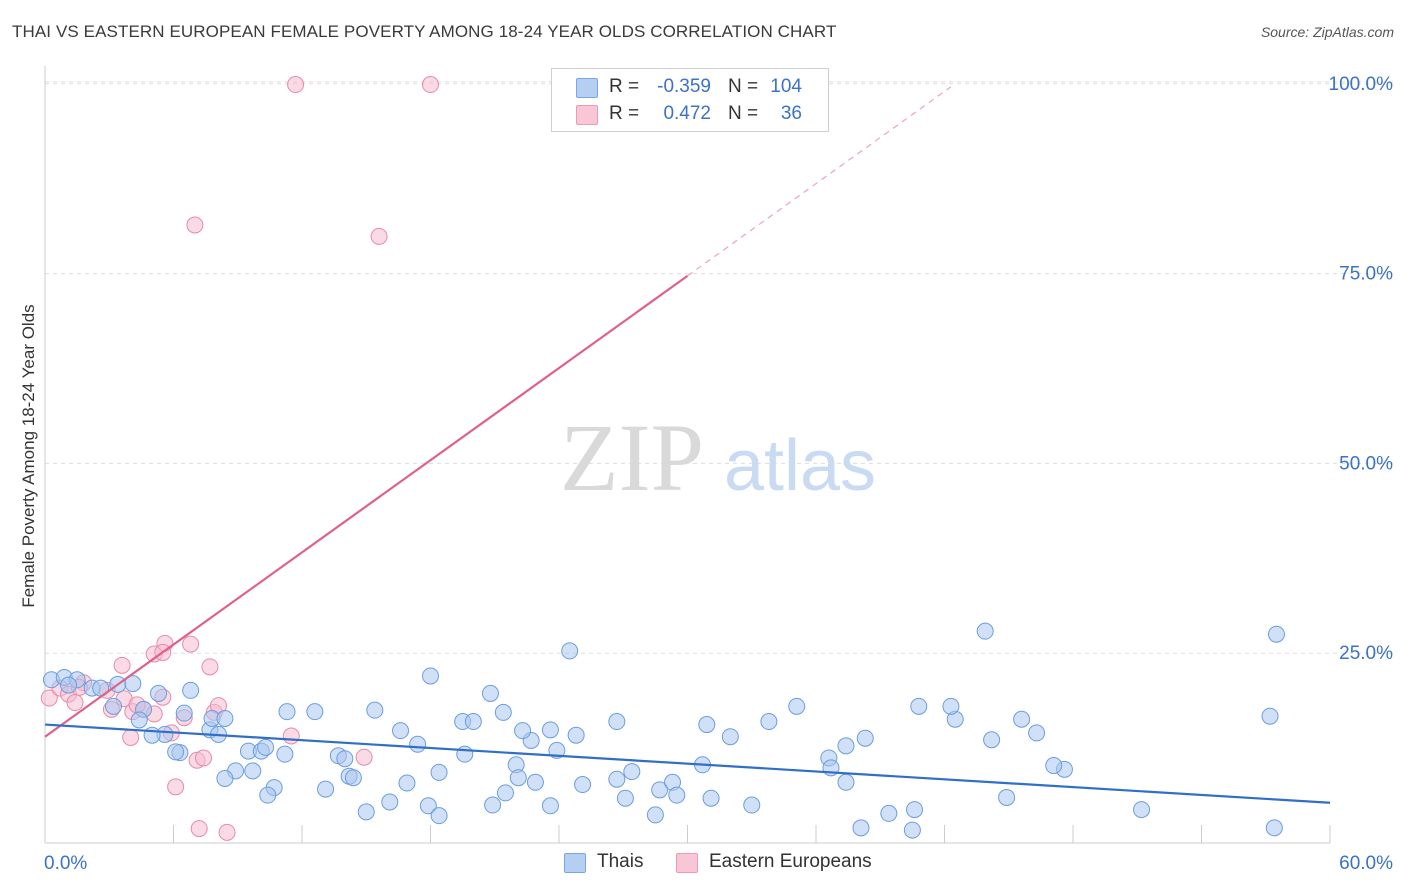 The width and height of the screenshot is (1406, 892). What do you see at coordinates (790, 861) in the screenshot?
I see `legend-label-eastern-europeans: Eastern Europeans` at bounding box center [790, 861].